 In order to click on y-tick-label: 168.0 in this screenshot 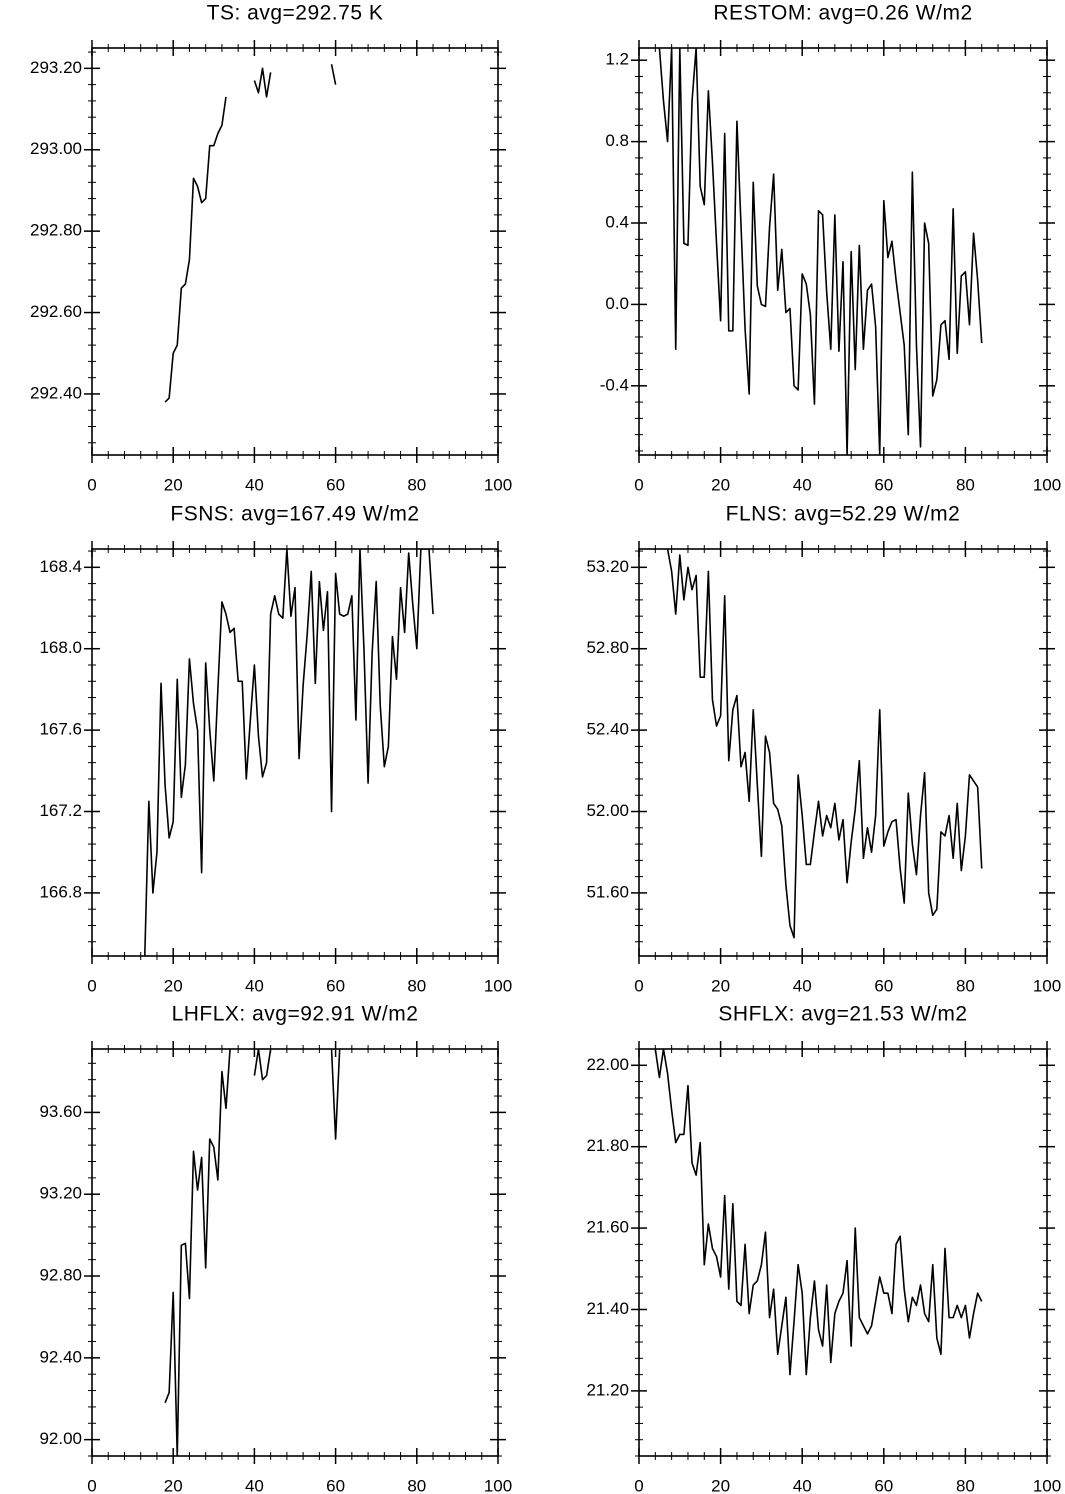, I will do `click(60, 647)`.